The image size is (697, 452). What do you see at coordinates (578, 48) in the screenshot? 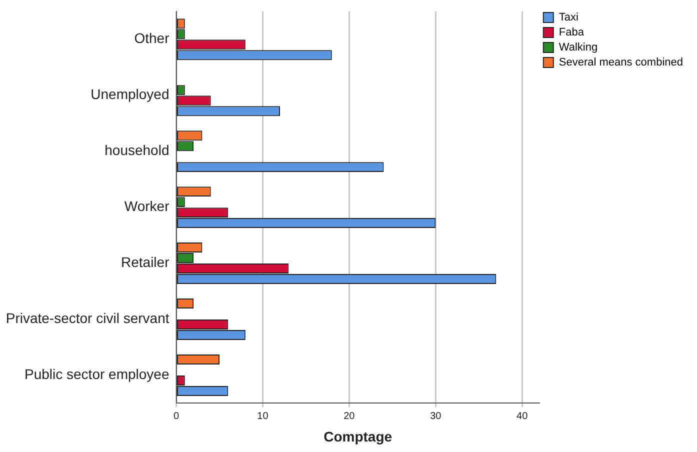
I see `legend-label: Walking` at bounding box center [578, 48].